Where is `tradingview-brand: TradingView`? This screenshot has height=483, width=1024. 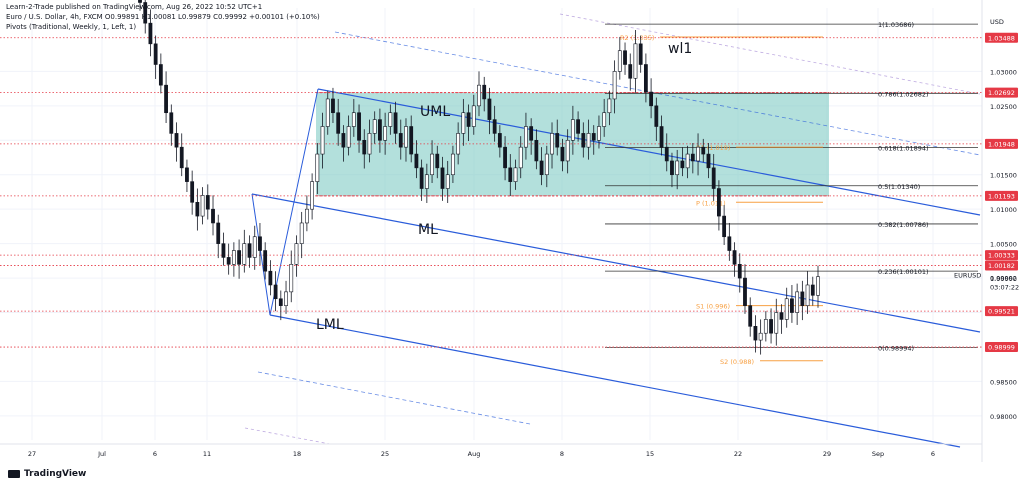
tradingview-brand: TradingView is located at coordinates (47, 474).